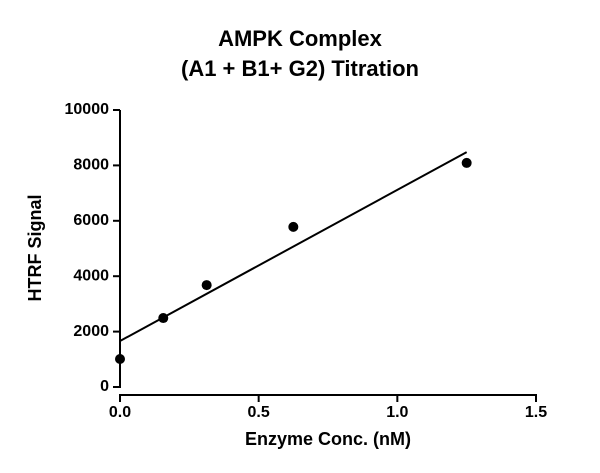 Image resolution: width=600 pixels, height=473 pixels. I want to click on x-tick-label: 0.5, so click(259, 412).